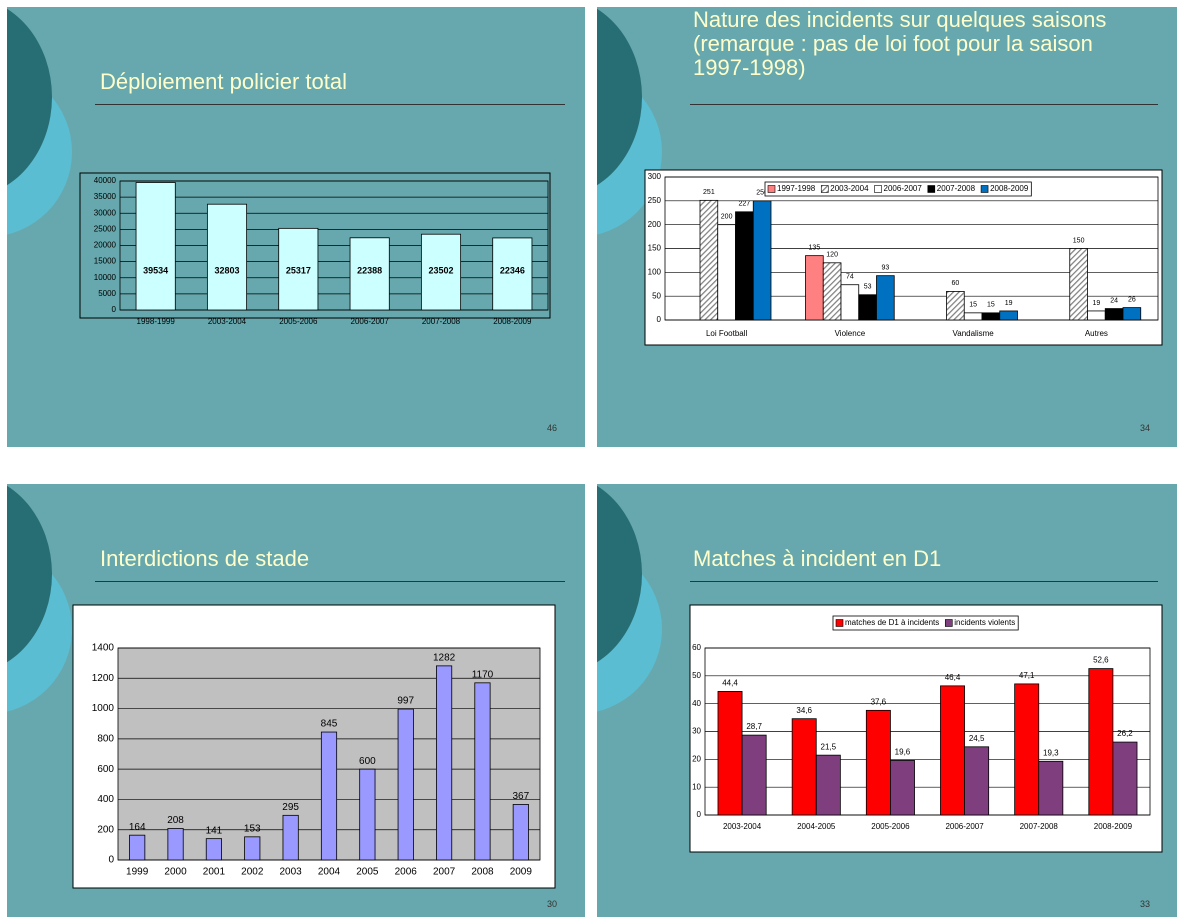 This screenshot has height=917, width=1184. Describe the element at coordinates (879, 701) in the screenshot. I see `data-label: 37,6` at that location.